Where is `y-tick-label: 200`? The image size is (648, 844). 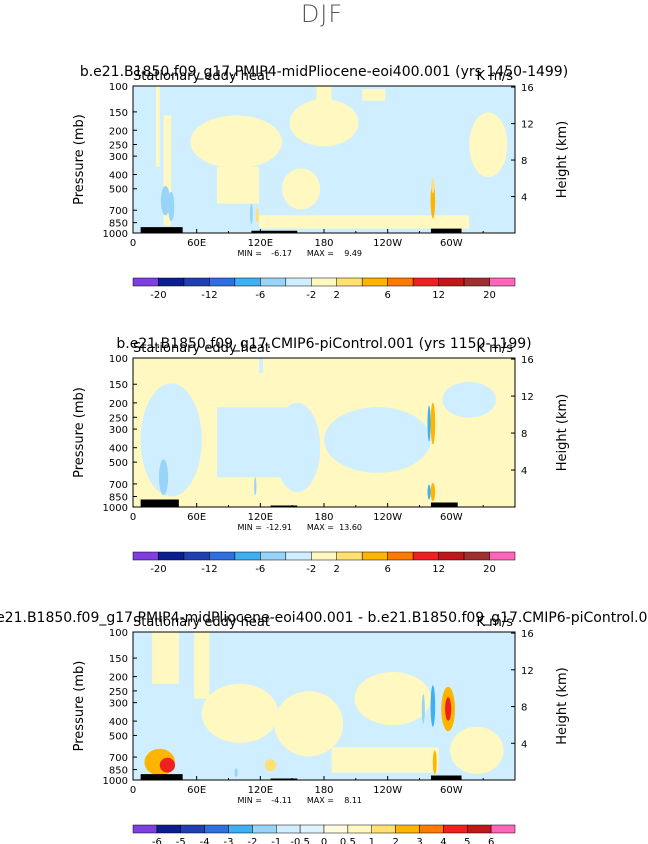
y-tick-label: 200 is located at coordinates (118, 131).